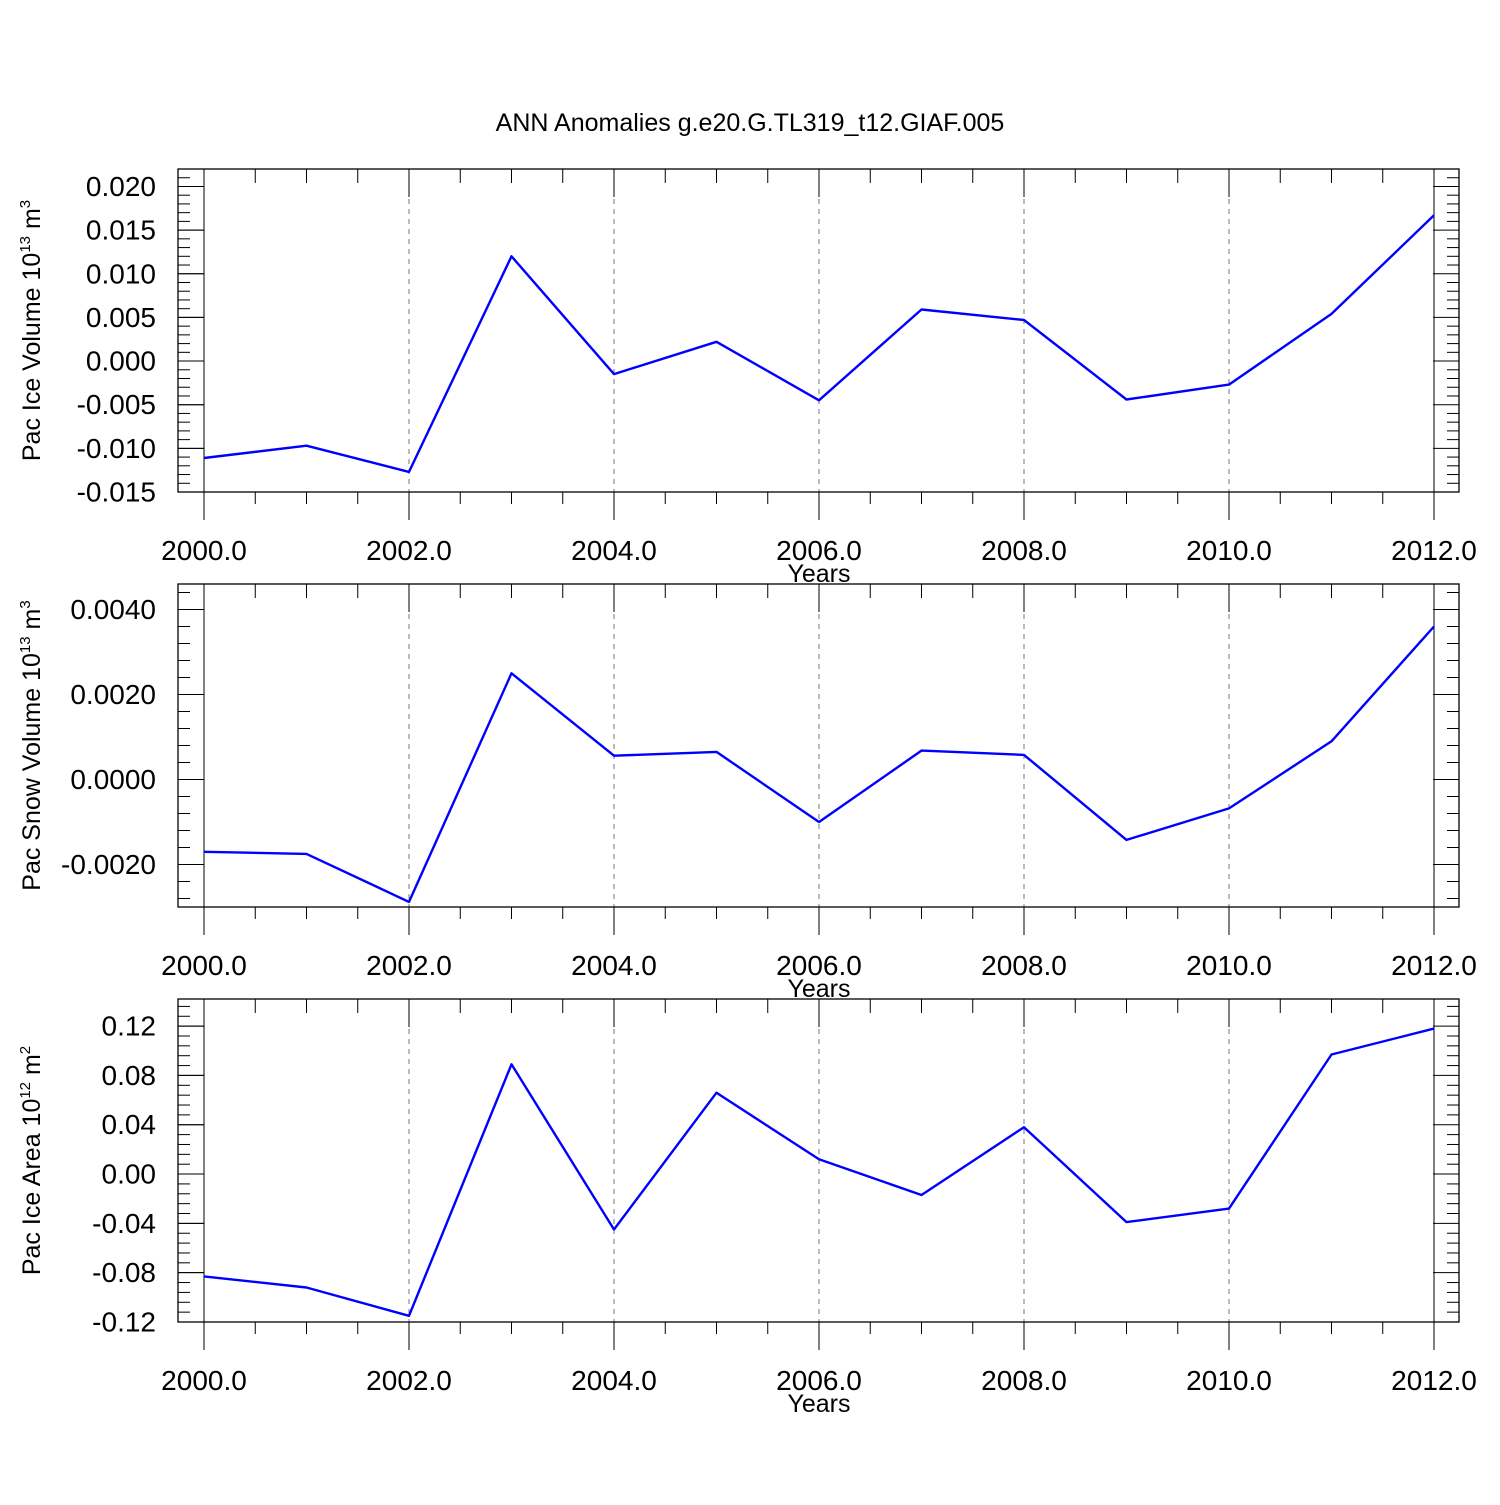 The image size is (1500, 1505). What do you see at coordinates (25, 1050) in the screenshot?
I see `y-axis-label-unit-exponent: 2` at bounding box center [25, 1050].